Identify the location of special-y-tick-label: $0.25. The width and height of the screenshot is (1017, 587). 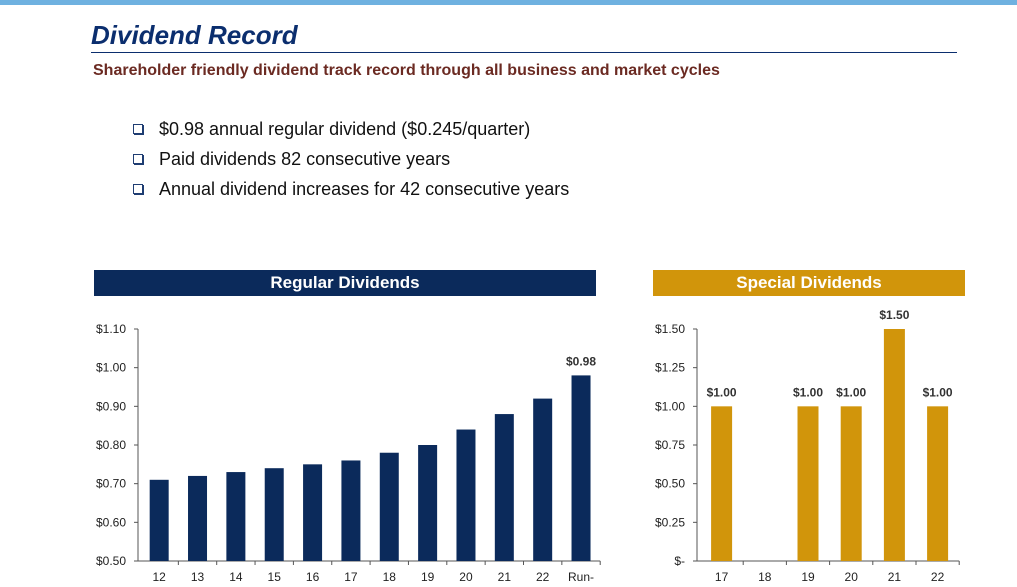
(670, 522).